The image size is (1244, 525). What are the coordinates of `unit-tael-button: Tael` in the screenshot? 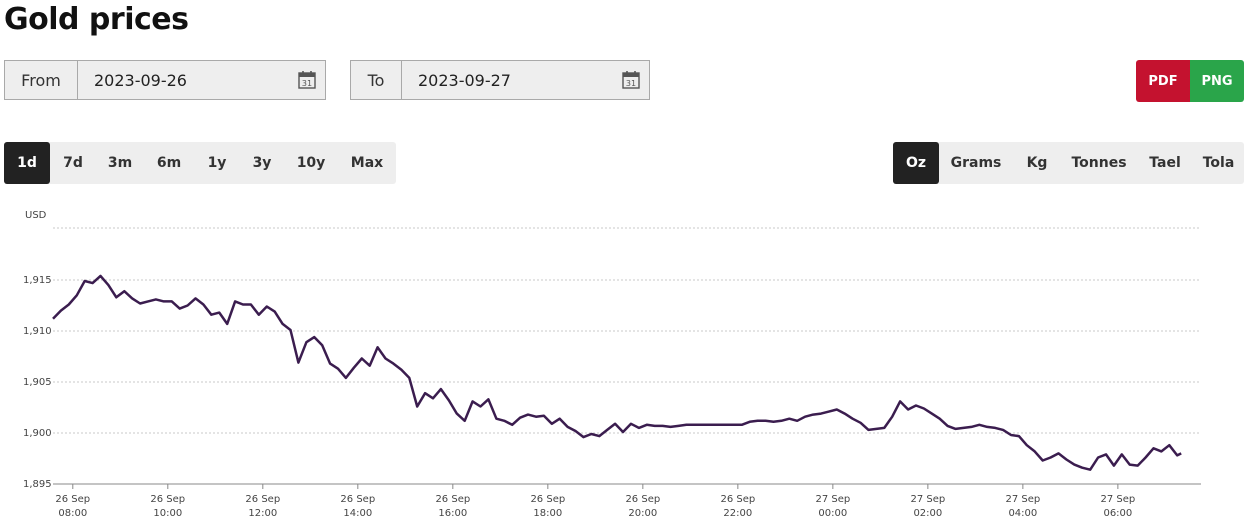 It's located at (1165, 163).